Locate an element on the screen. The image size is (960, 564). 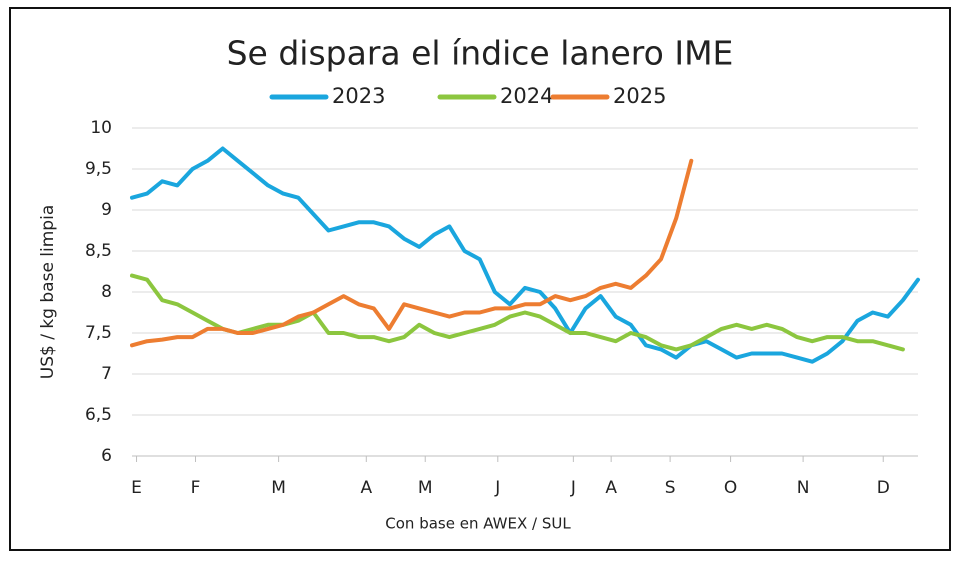
x-tick-label: D is located at coordinates (883, 488).